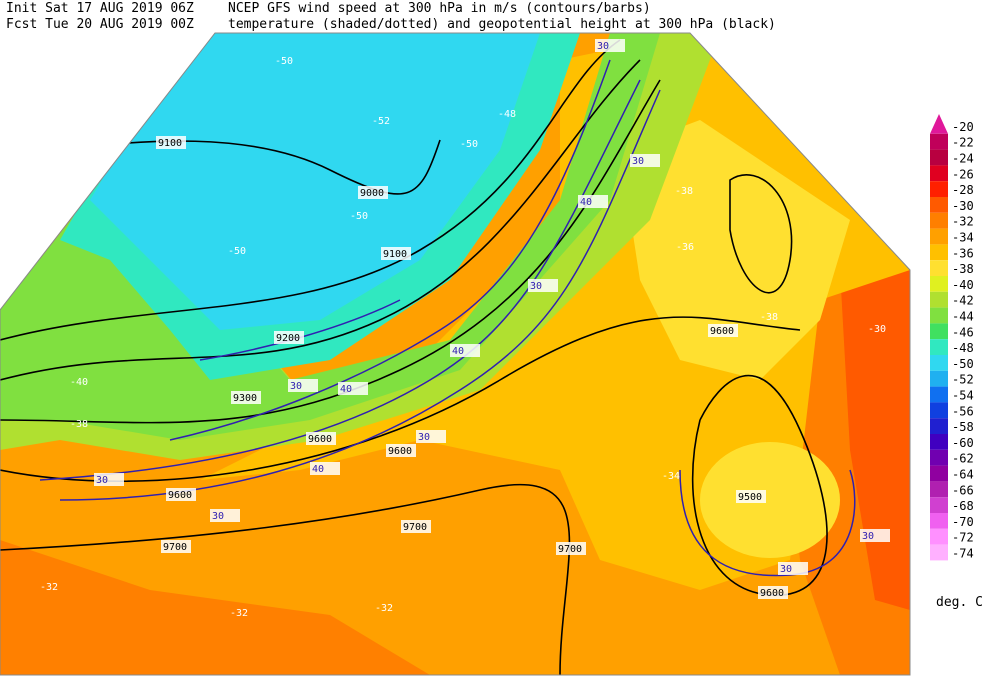 This screenshot has width=1000, height=680. Describe the element at coordinates (963, 364) in the screenshot. I see `colorbar-label: -50` at that location.